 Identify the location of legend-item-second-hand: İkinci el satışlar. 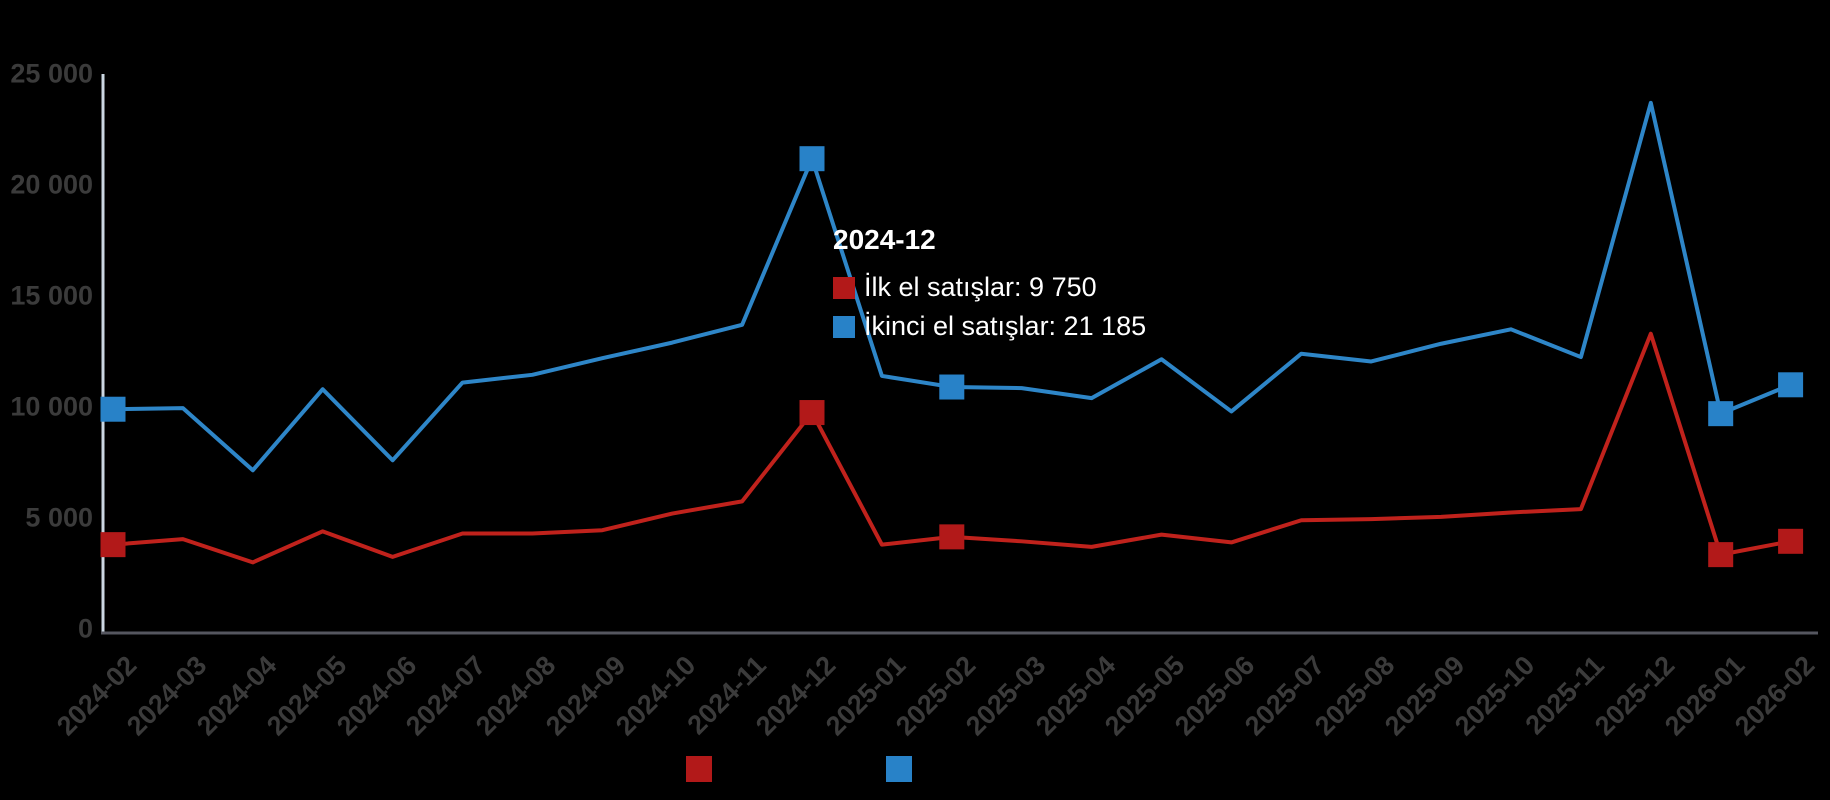
(996, 768).